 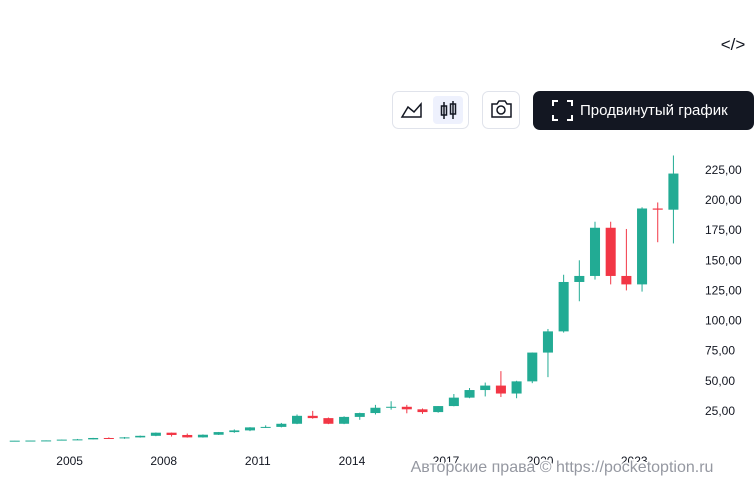 What do you see at coordinates (720, 411) in the screenshot?
I see `y-tick-label: 25,00` at bounding box center [720, 411].